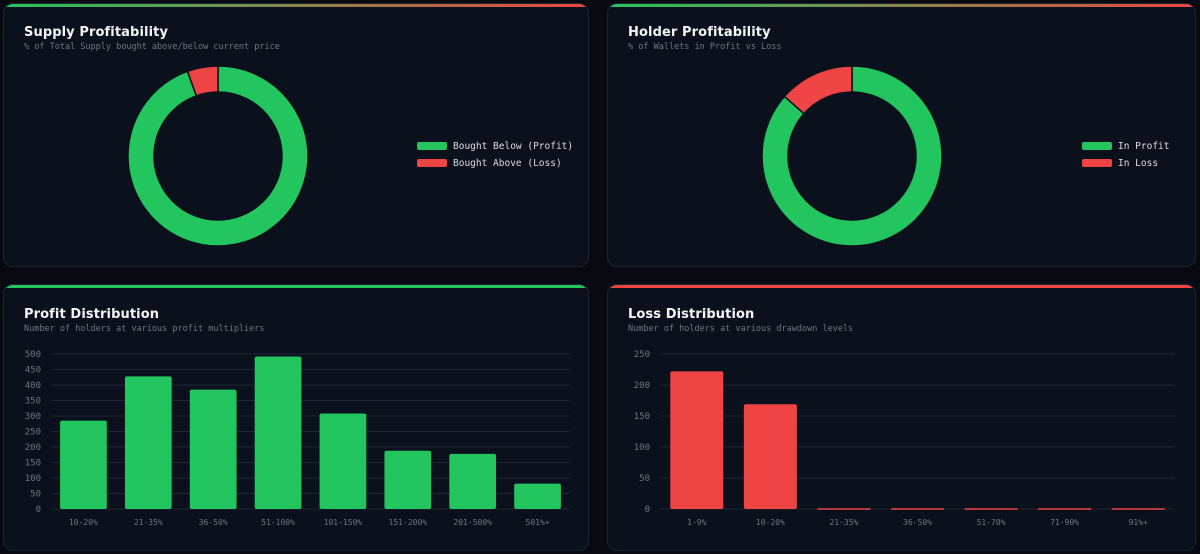 The width and height of the screenshot is (1200, 554). Describe the element at coordinates (705, 47) in the screenshot. I see `card-subtitle: % of Wallets in Profit vs Loss` at that location.